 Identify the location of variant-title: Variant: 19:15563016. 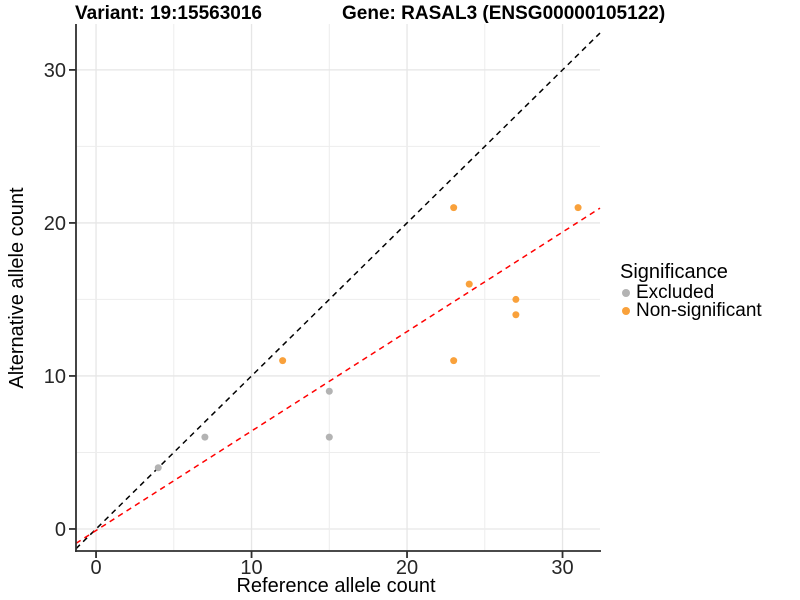
(168, 13).